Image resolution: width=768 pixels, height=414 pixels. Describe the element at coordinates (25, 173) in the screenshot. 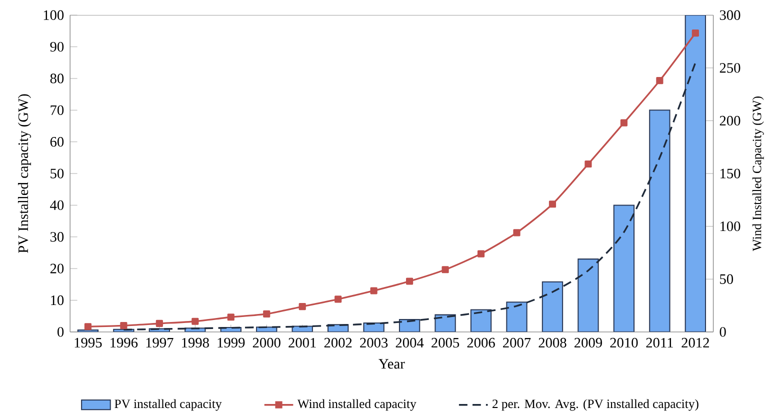

I see `y-axis-title: PV Installed capacity (GW)` at that location.